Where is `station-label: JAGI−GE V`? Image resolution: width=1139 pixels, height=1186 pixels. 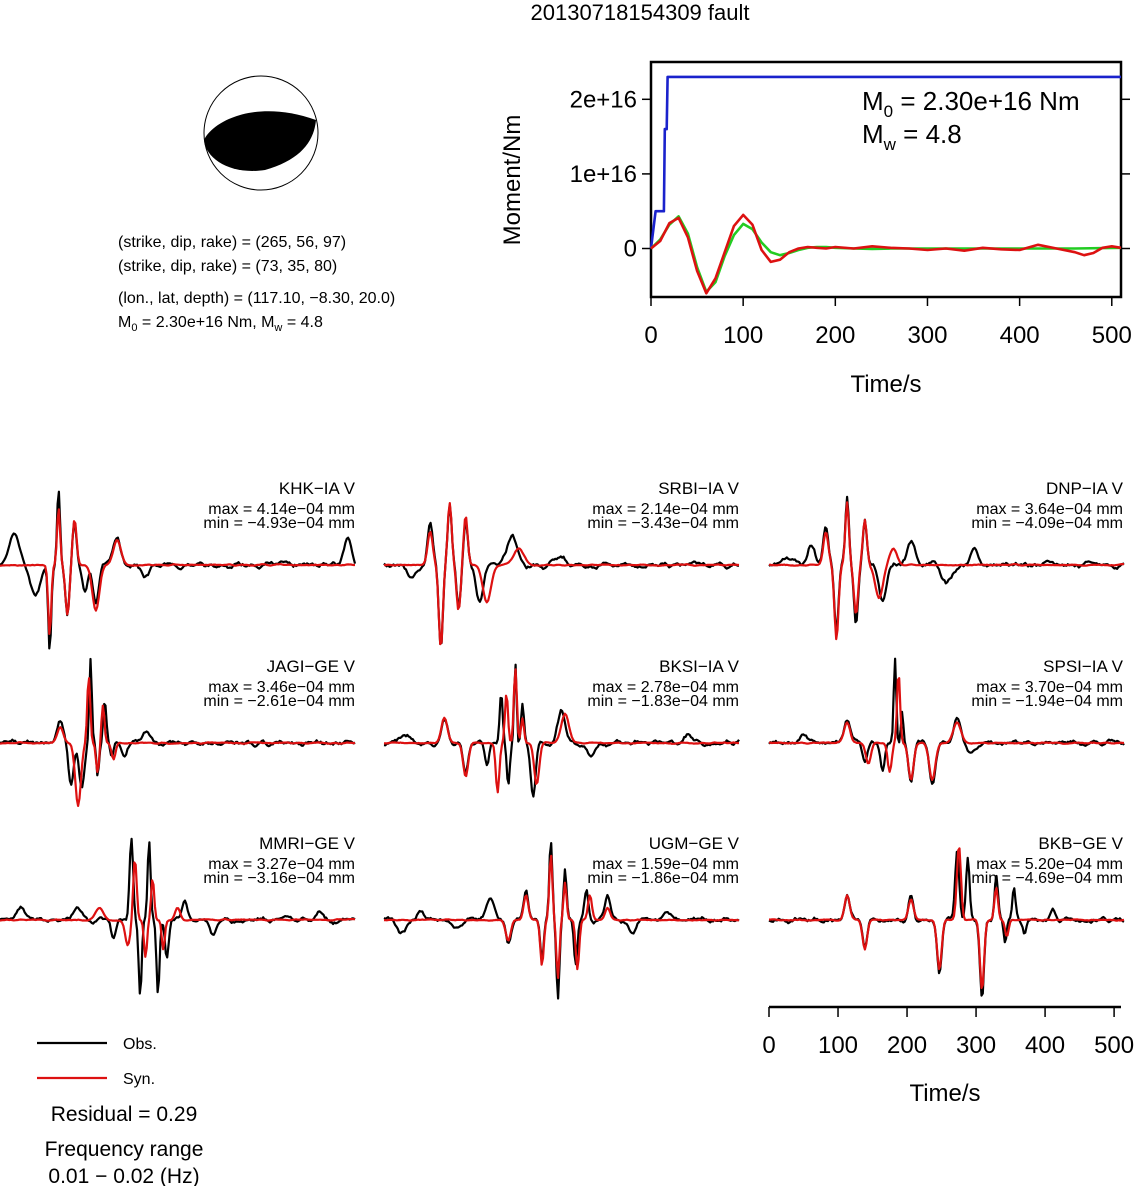
station-label: JAGI−GE V is located at coordinates (311, 666).